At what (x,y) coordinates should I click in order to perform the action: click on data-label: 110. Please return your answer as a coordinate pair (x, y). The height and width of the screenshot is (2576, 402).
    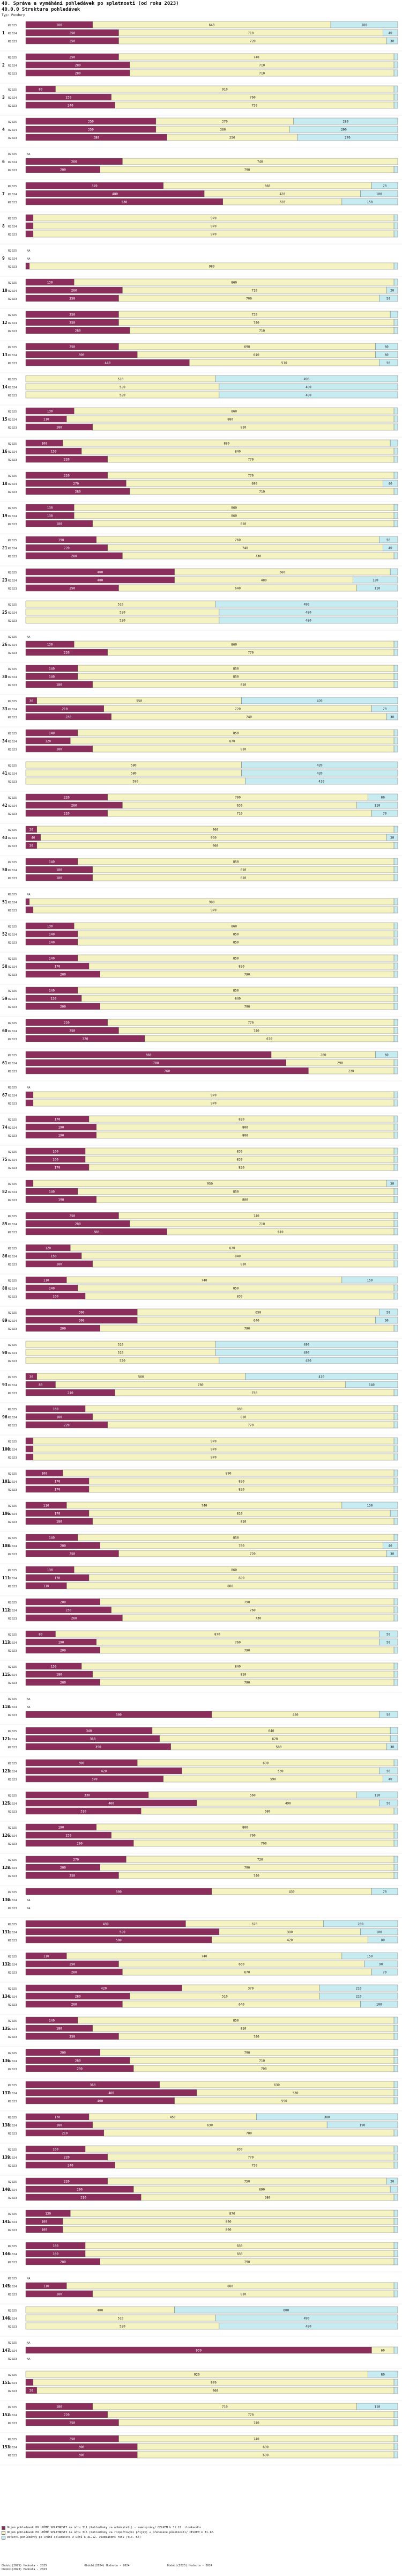
    Looking at the image, I should click on (377, 2407).